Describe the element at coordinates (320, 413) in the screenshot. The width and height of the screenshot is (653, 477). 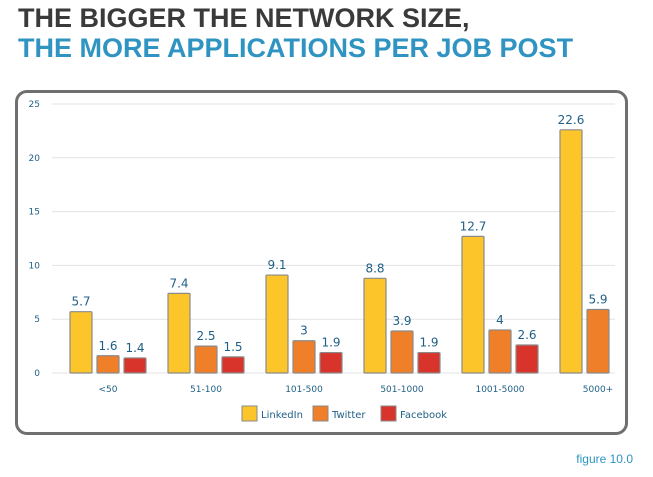
I see `legend-swatch-twitter` at that location.